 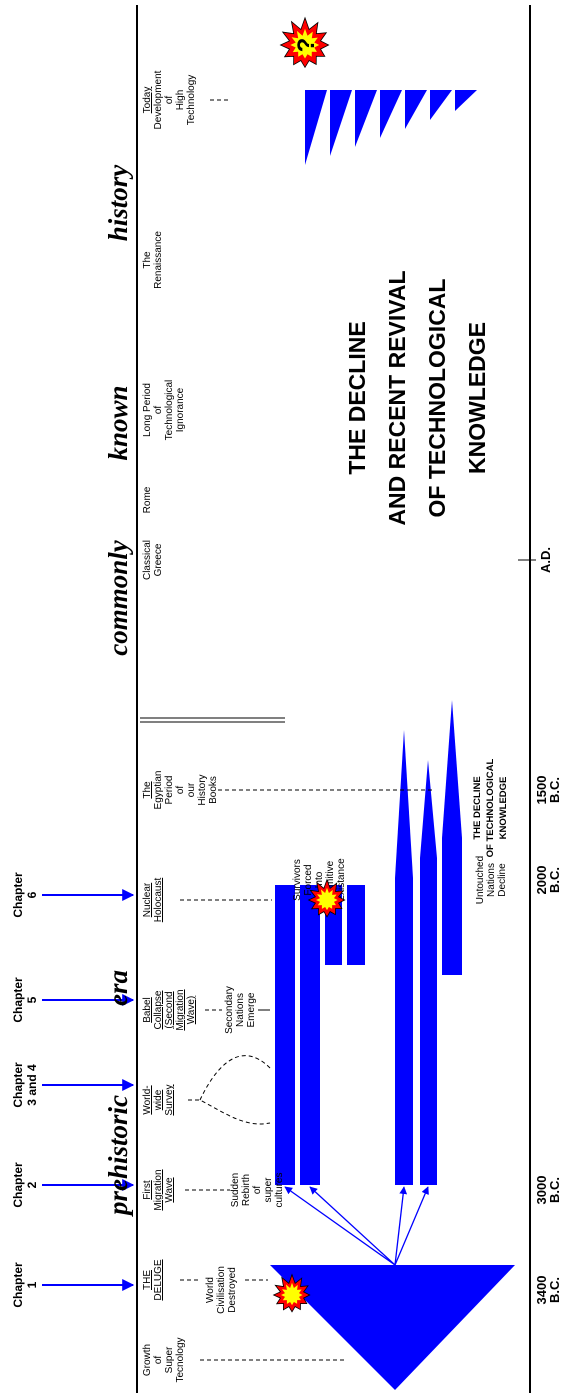 What do you see at coordinates (169, 790) in the screenshot?
I see `event-label: Period` at bounding box center [169, 790].